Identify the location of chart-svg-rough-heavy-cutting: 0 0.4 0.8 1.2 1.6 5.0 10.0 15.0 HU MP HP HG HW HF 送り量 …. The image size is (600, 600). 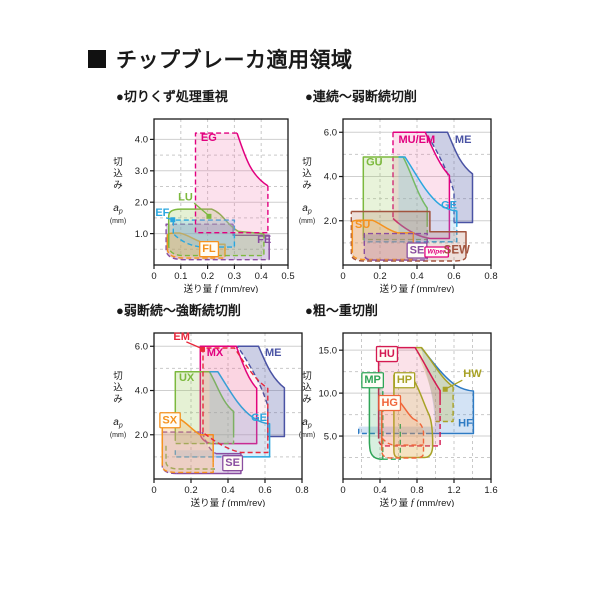
(398, 420).